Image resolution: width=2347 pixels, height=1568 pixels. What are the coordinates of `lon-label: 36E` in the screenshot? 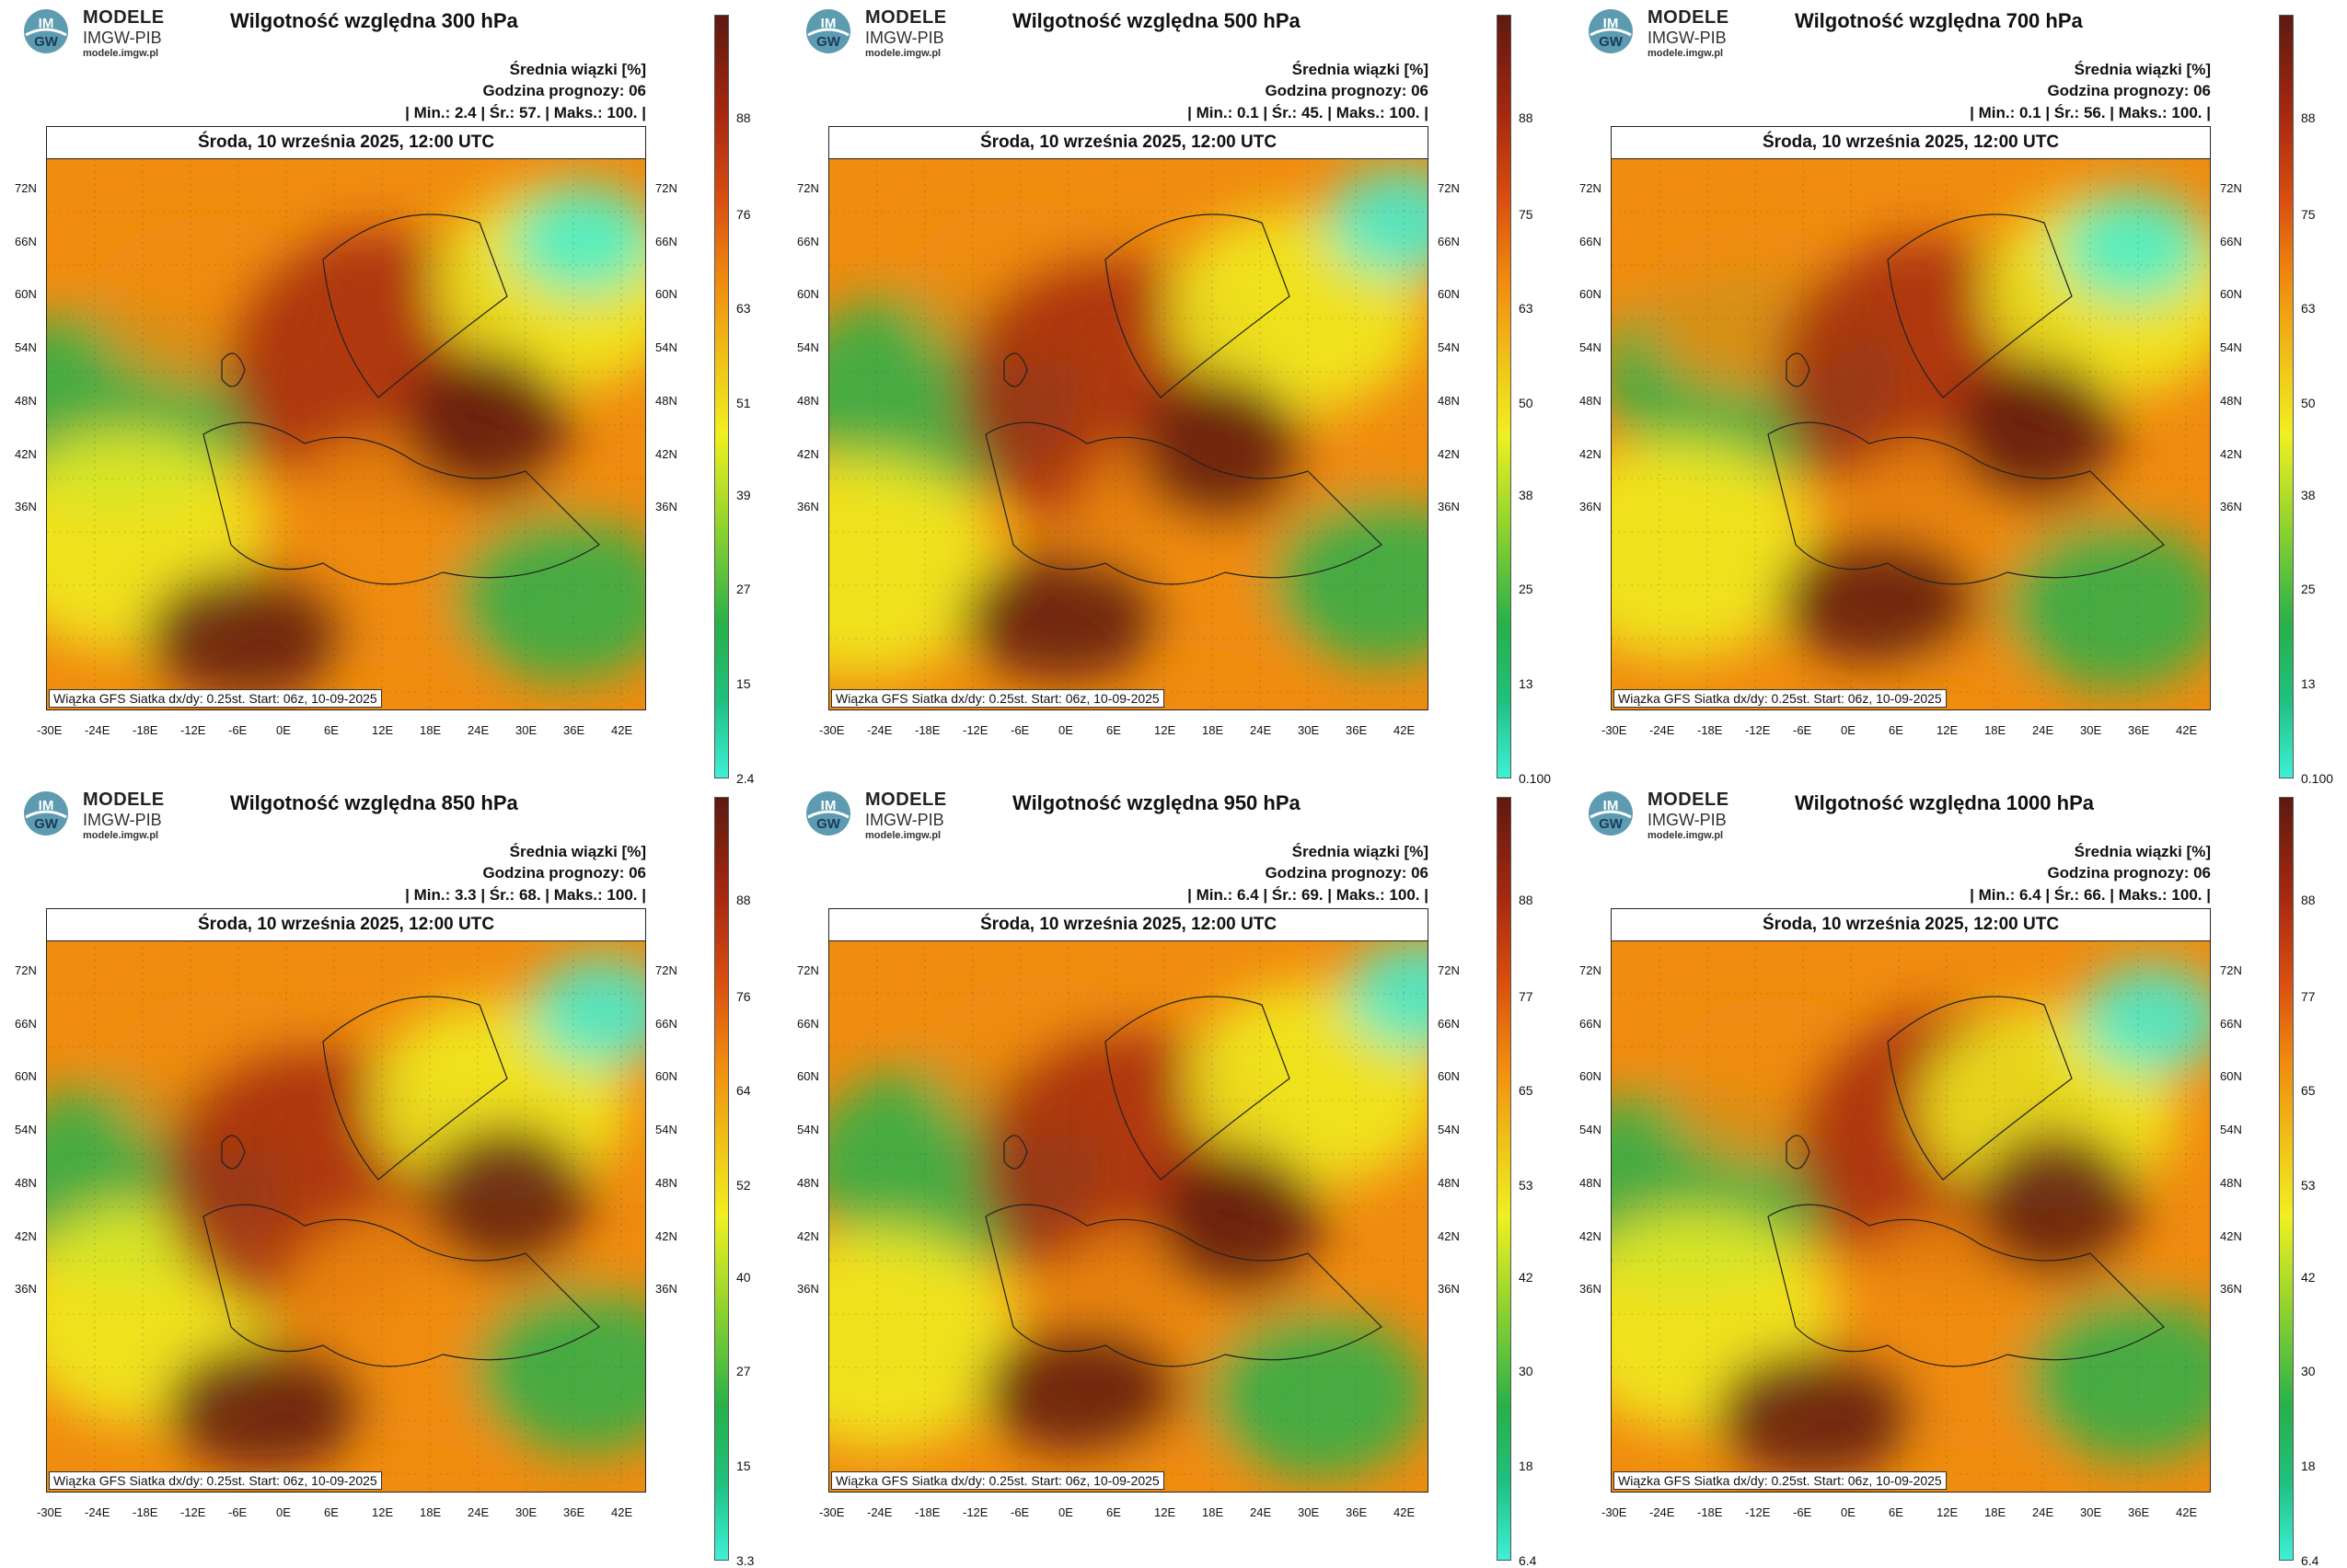 It's located at (1357, 730).